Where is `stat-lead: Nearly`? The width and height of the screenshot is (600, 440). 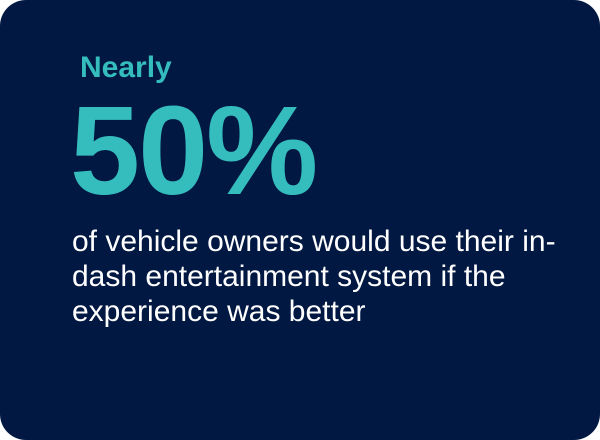
stat-lead: Nearly is located at coordinates (126, 67).